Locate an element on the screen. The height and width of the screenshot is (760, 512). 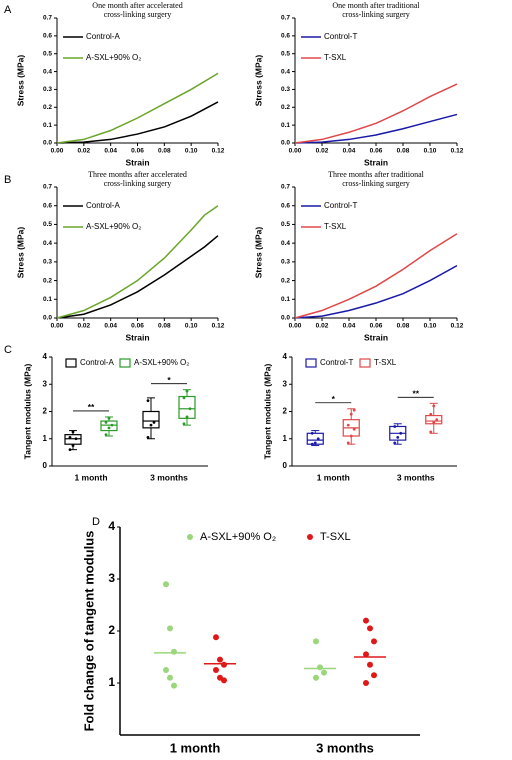
y-tick-label: 2 is located at coordinates (111, 630).